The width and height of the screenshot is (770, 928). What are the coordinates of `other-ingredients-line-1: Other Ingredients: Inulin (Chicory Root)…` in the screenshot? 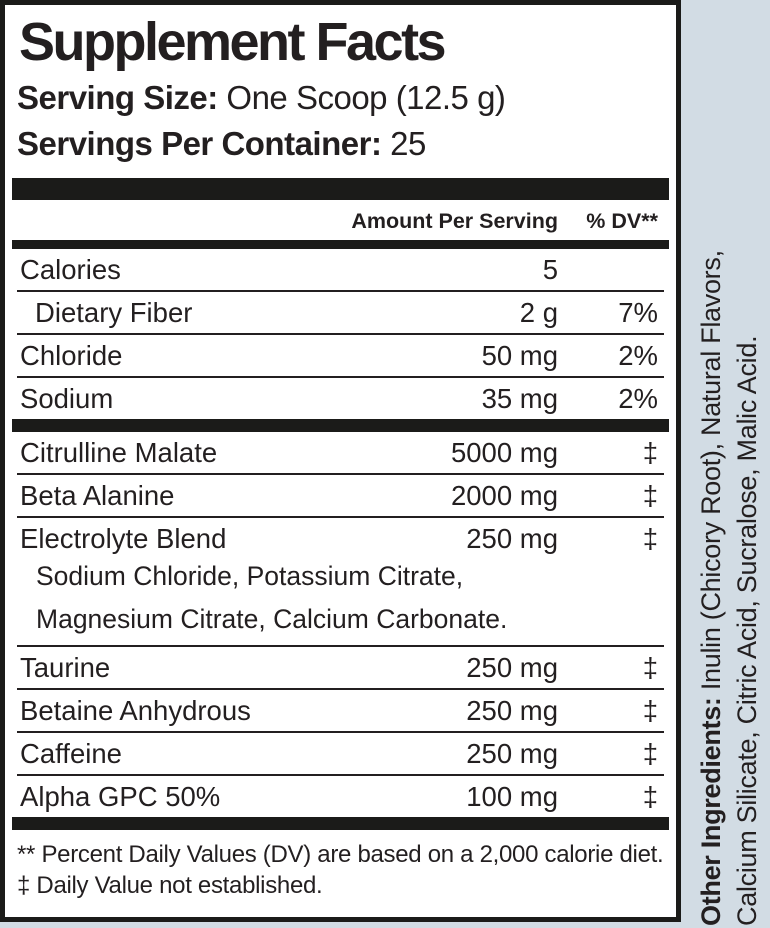 It's located at (711, 465).